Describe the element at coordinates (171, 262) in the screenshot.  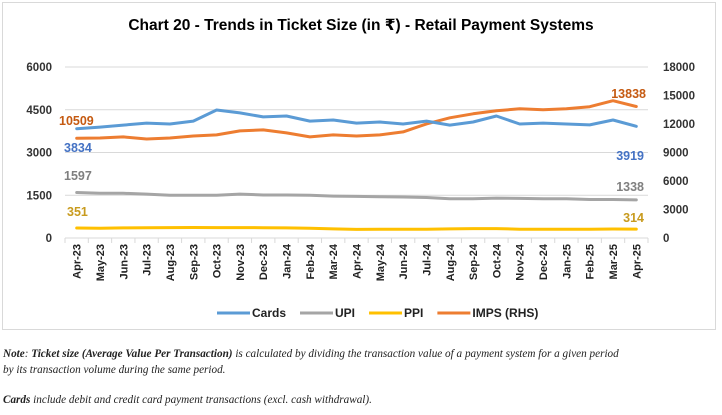
I see `x-tick-label: Aug-23` at that location.